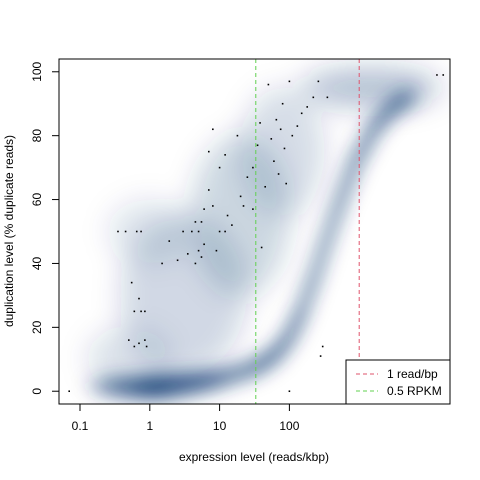  Describe the element at coordinates (37, 327) in the screenshot. I see `y-tick-label: 20` at that location.